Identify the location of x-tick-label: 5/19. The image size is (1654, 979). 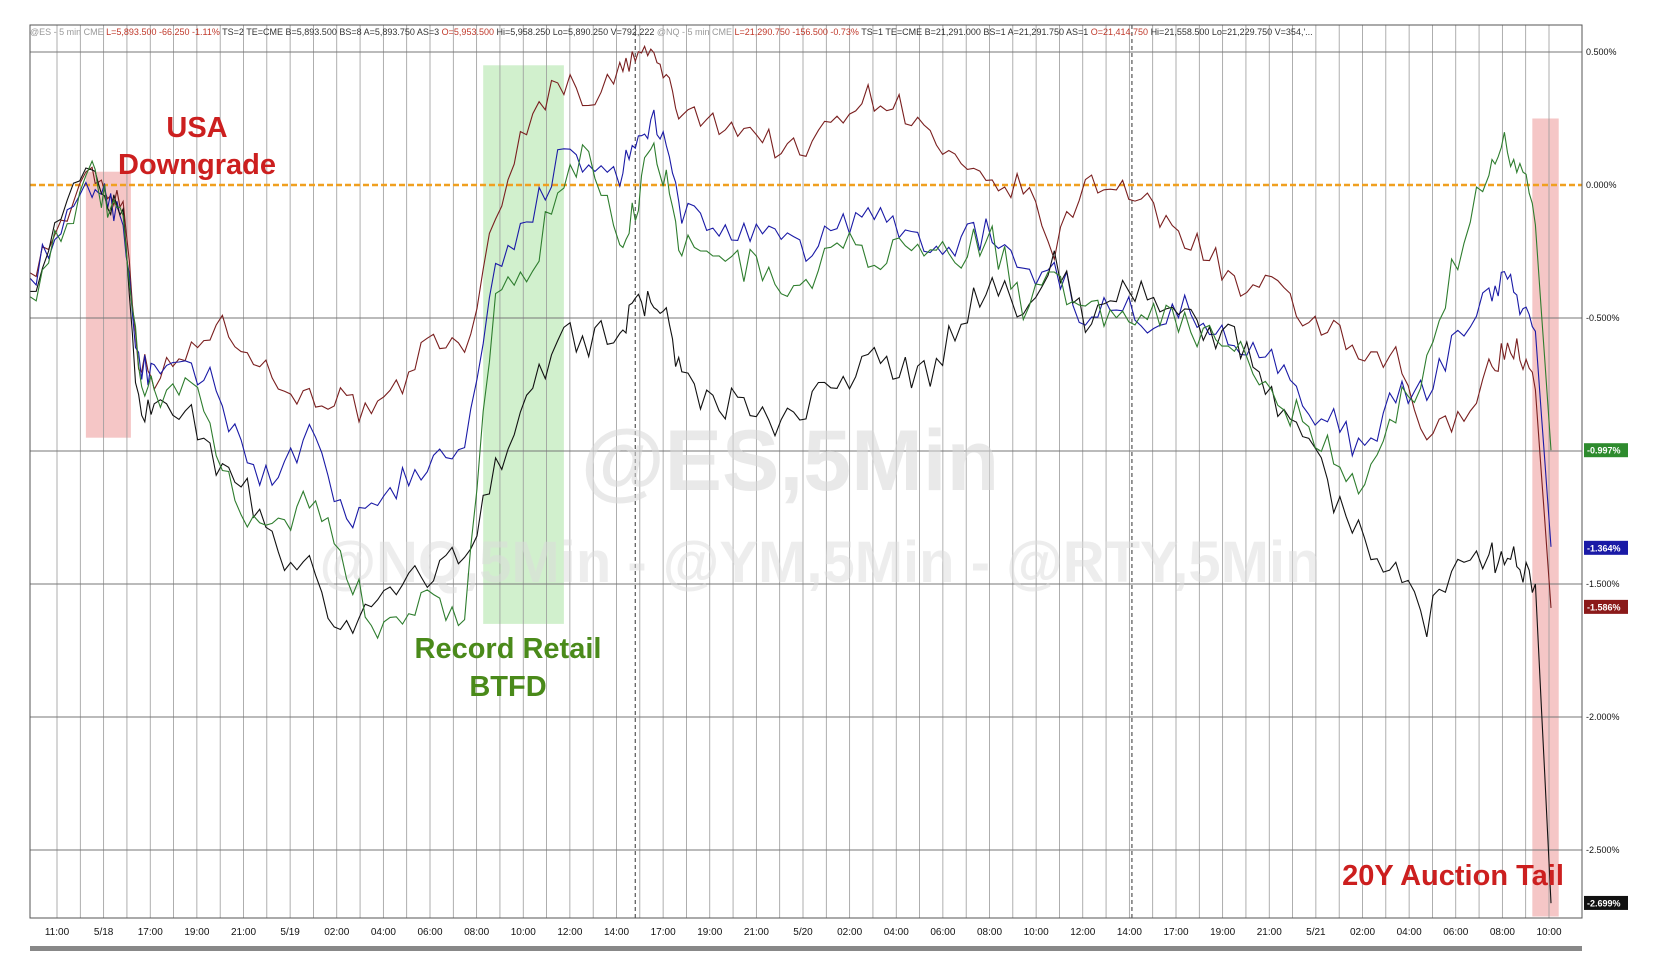
(290, 932).